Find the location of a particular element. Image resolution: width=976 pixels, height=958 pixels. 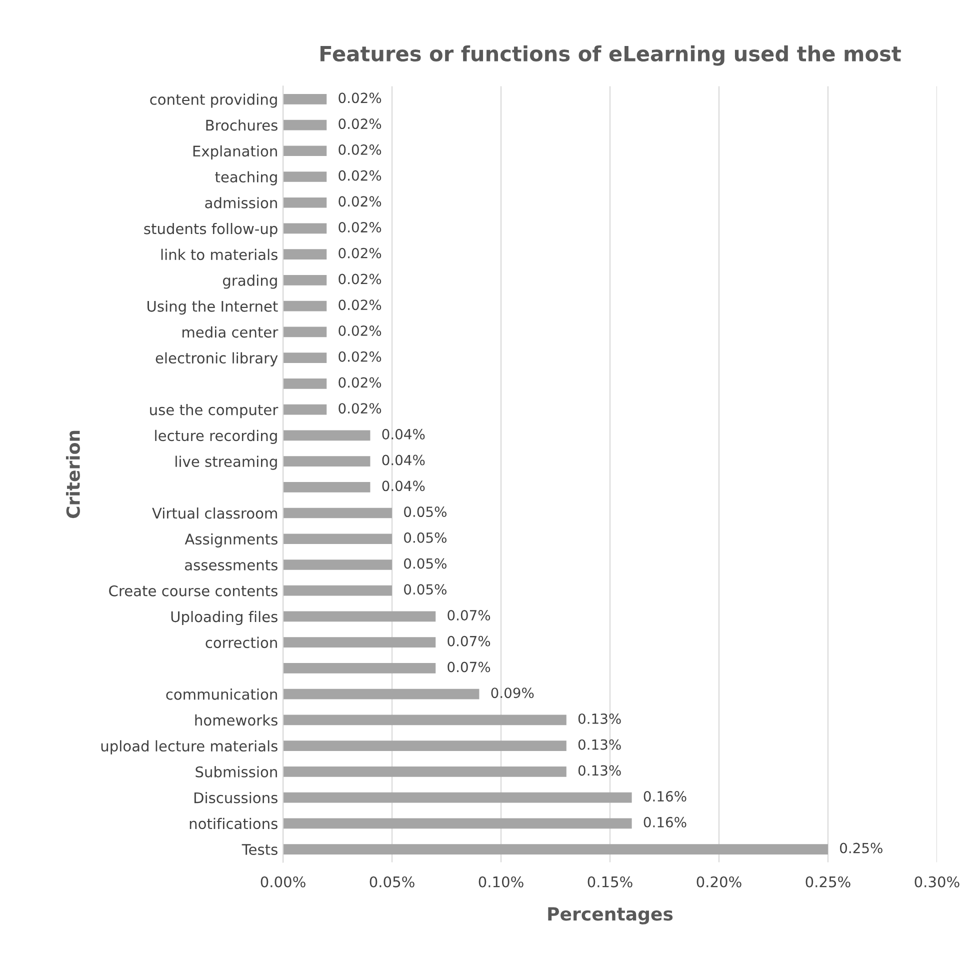

y-tick-label: Brochures is located at coordinates (242, 125).